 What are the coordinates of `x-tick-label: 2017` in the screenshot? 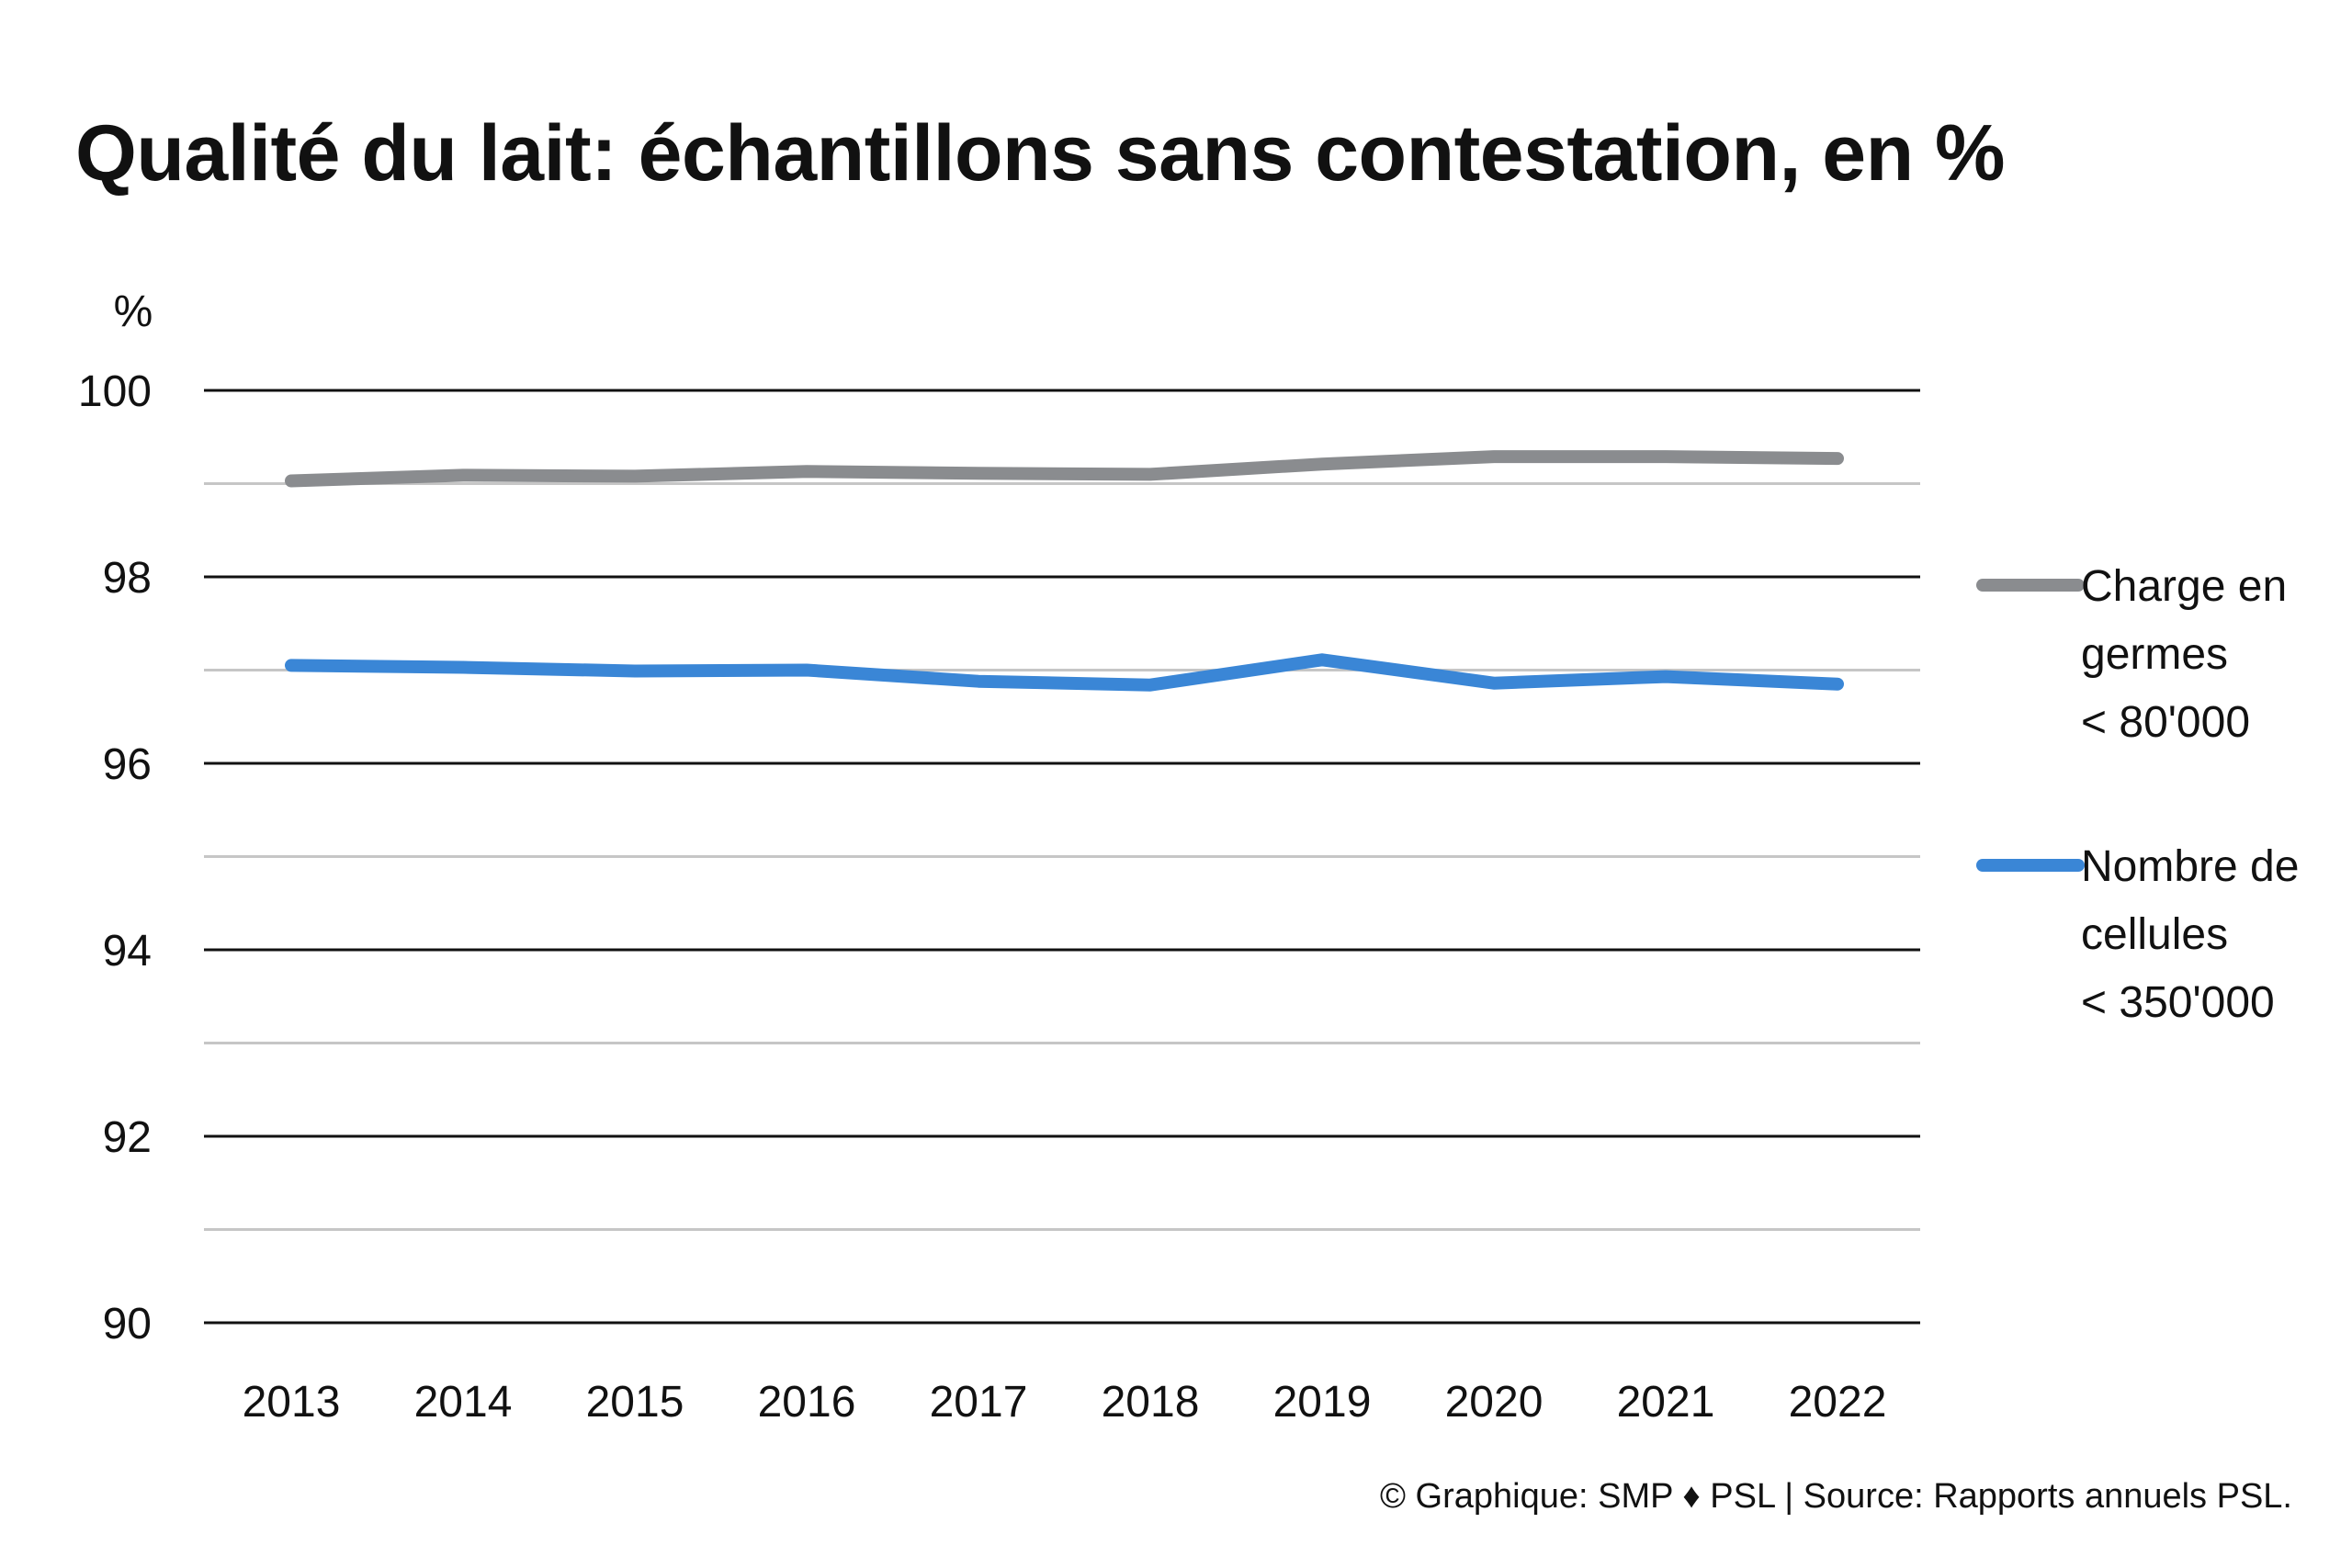 It's located at (979, 1403).